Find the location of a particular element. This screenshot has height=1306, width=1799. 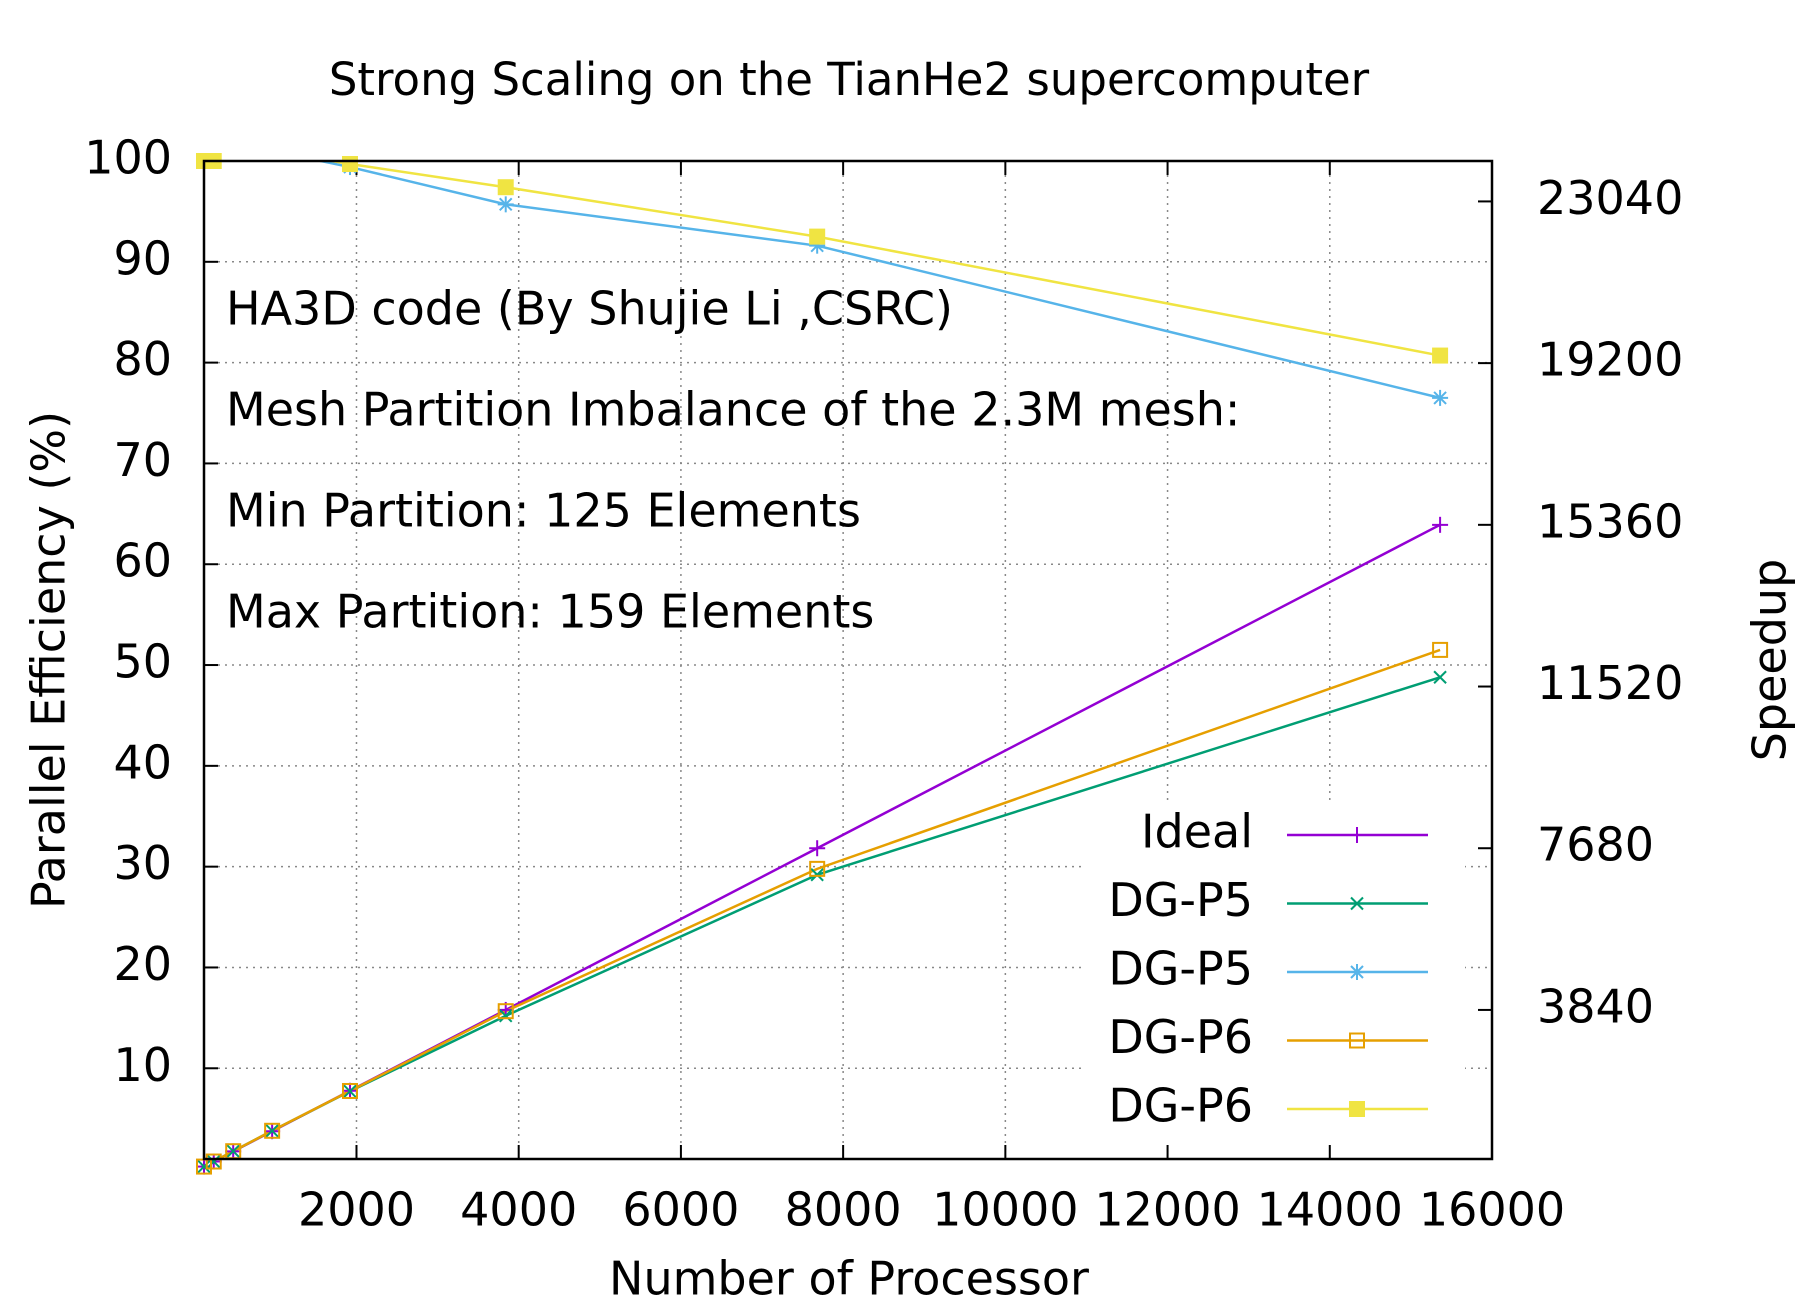

y2-tick-label: 11520 is located at coordinates (1610, 683).